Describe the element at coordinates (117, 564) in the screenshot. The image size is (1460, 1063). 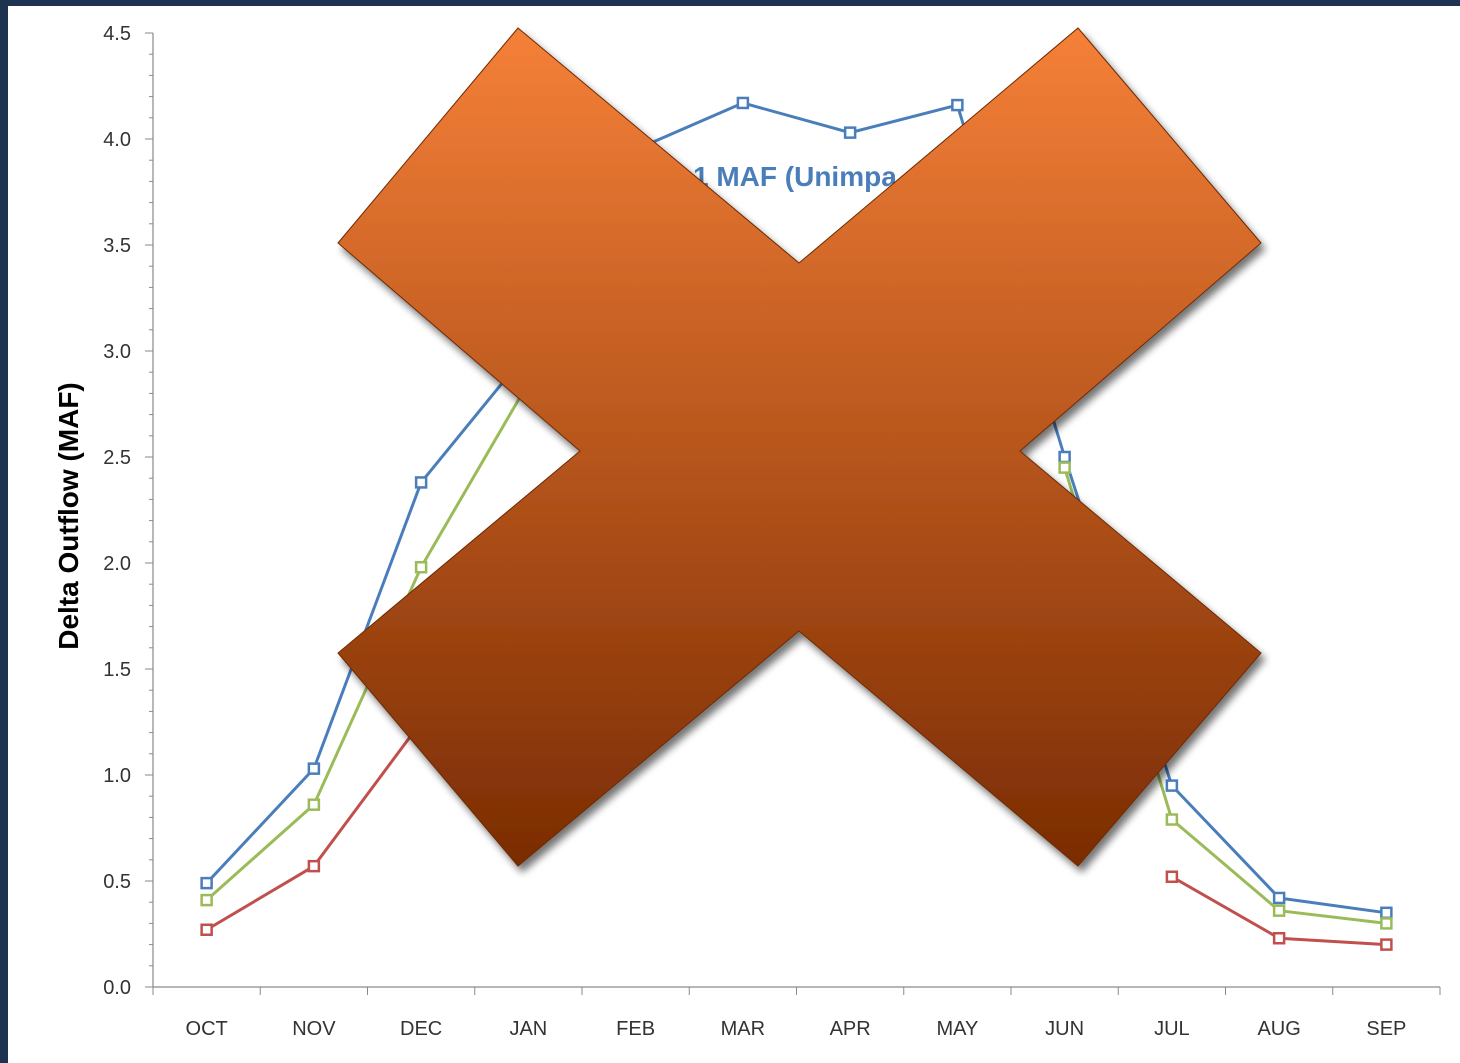
I see `y-tick-label: 2.0` at that location.